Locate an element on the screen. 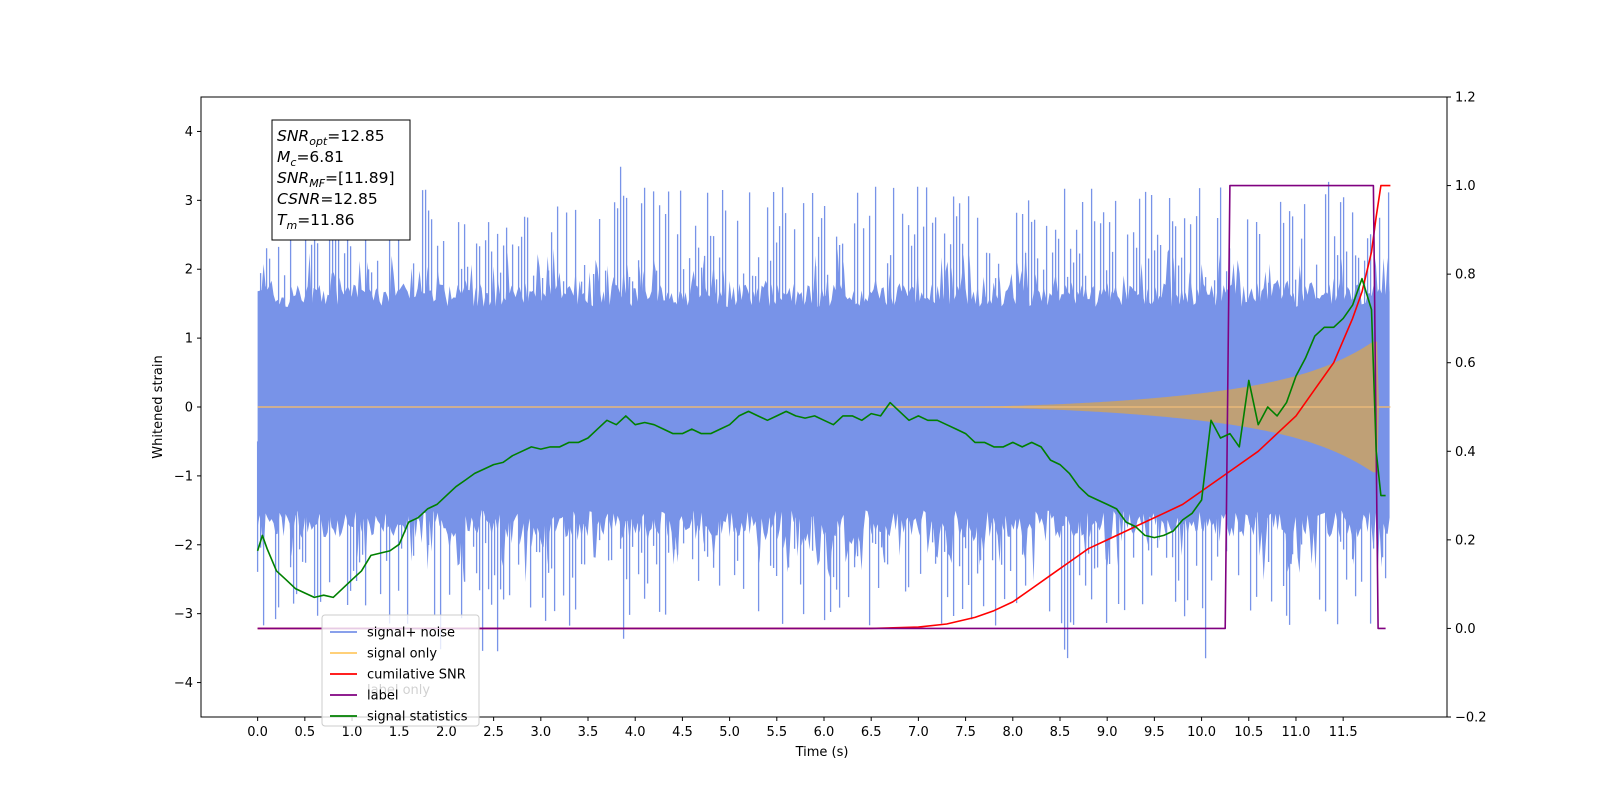 The width and height of the screenshot is (1600, 800). y-tick-label: 0 is located at coordinates (189, 408).